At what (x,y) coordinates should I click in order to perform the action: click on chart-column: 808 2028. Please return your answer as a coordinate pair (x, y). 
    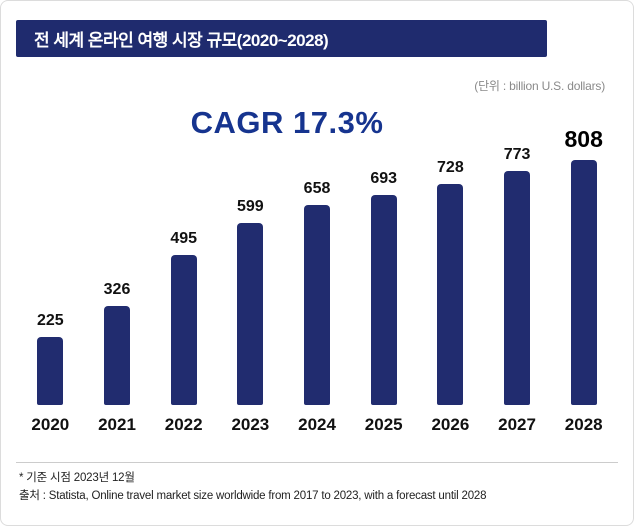
    Looking at the image, I should click on (583, 277).